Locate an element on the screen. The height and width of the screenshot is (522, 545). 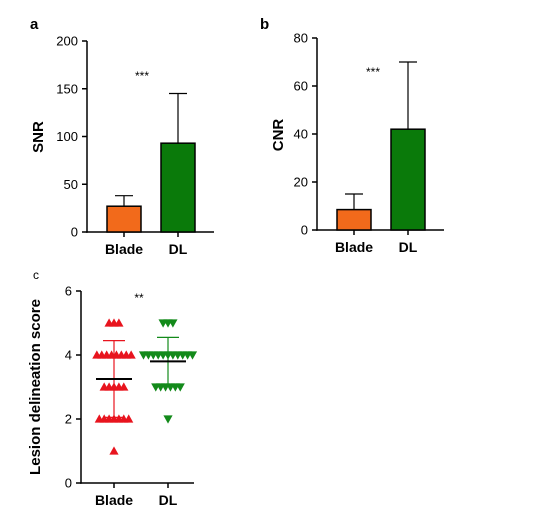
panel-b-bar-dl is located at coordinates (408, 179).